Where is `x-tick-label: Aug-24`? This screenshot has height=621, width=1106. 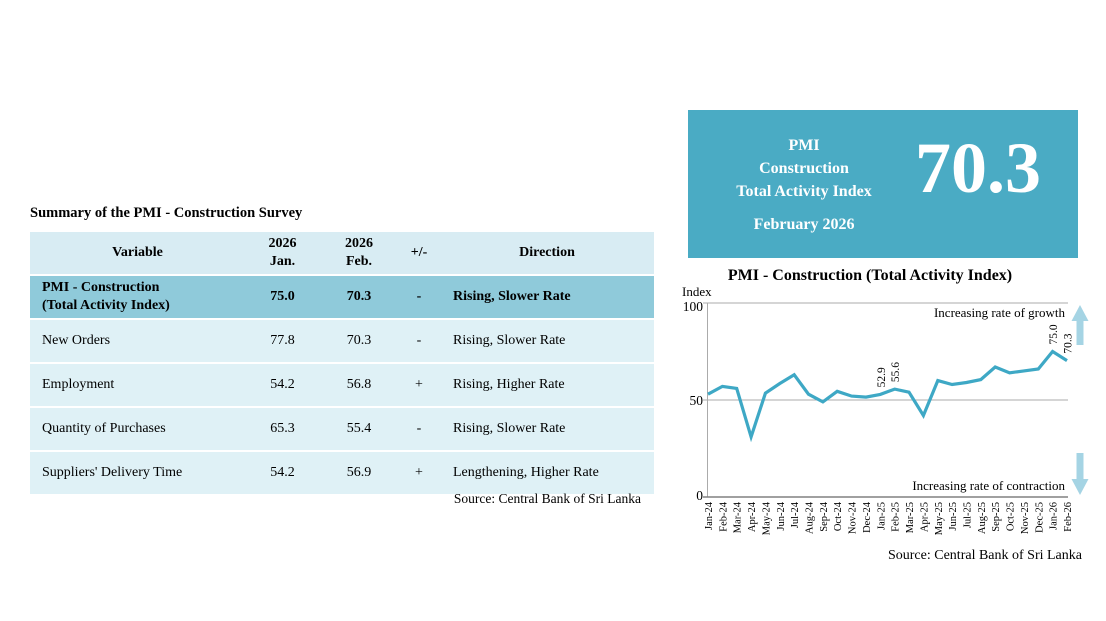 x-tick-label: Aug-24 is located at coordinates (810, 517).